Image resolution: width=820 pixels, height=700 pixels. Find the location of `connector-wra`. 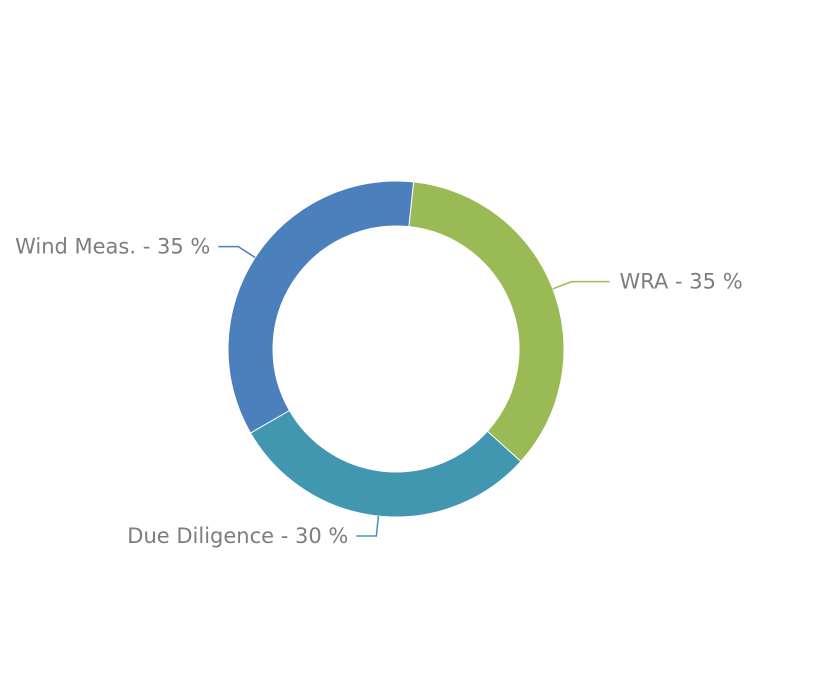

connector-wra is located at coordinates (581, 285).